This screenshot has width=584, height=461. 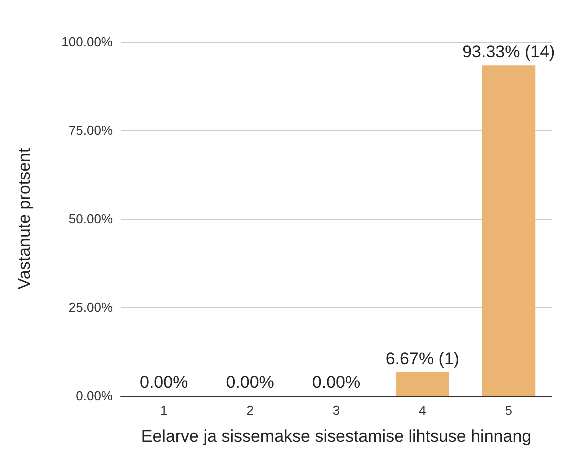 I want to click on y-tick-label: 0.00%, so click(x=95, y=396).